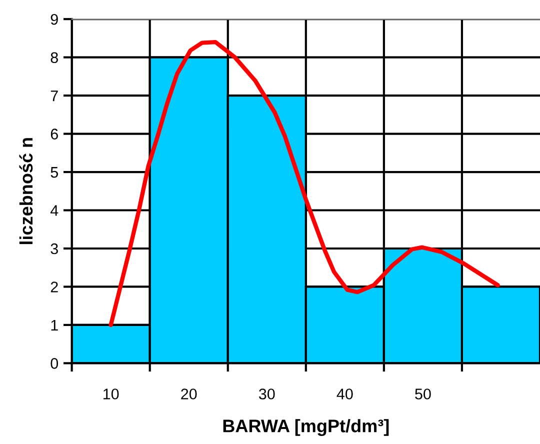 This screenshot has height=444, width=540. I want to click on y-tick-label: 1, so click(54, 325).